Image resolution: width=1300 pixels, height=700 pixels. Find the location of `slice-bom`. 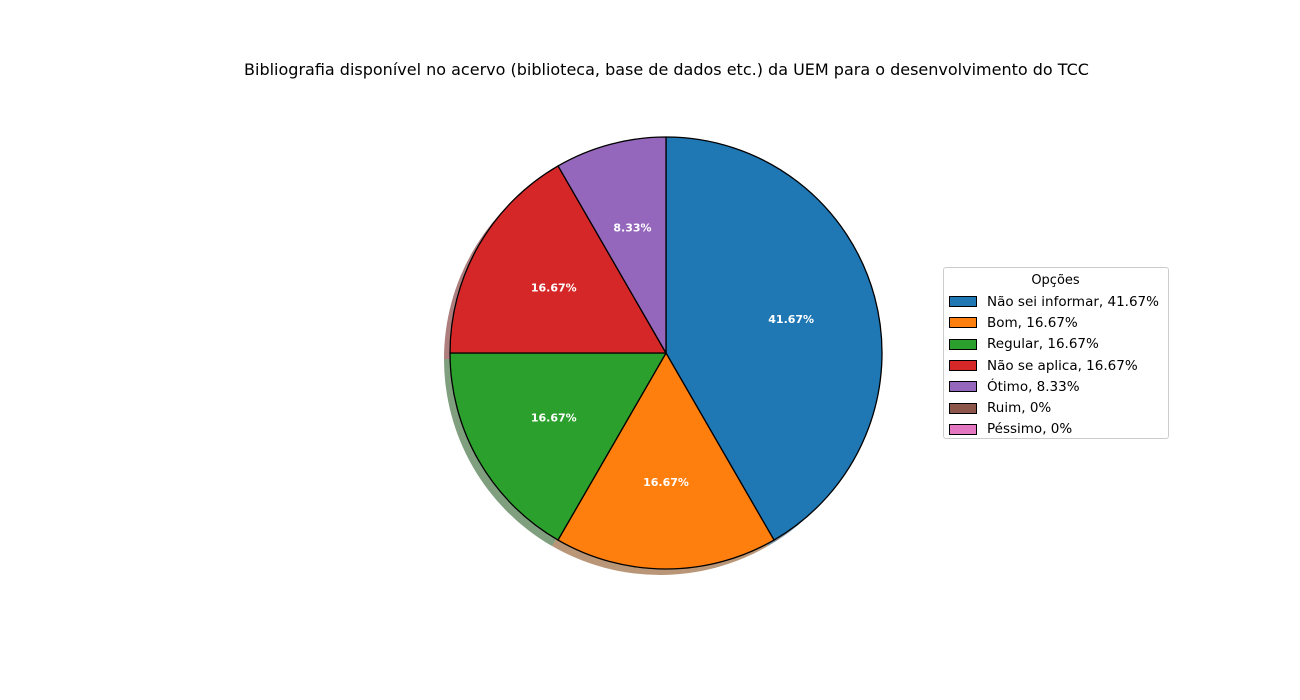

slice-bom is located at coordinates (666, 461).